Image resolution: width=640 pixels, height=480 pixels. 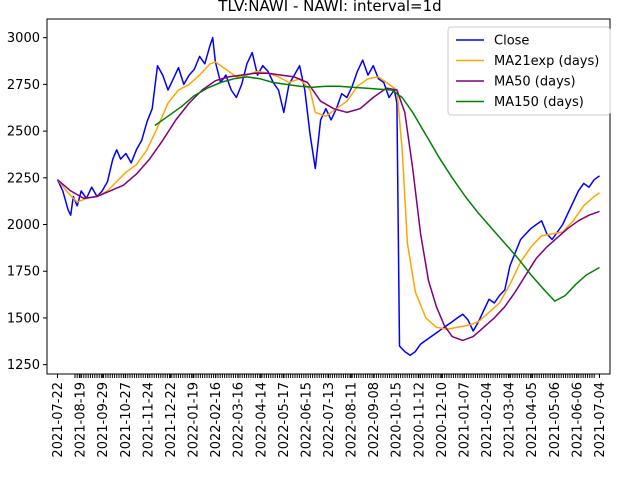 What do you see at coordinates (487, 420) in the screenshot?
I see `x-tick-label: 2021-02-04` at bounding box center [487, 420].